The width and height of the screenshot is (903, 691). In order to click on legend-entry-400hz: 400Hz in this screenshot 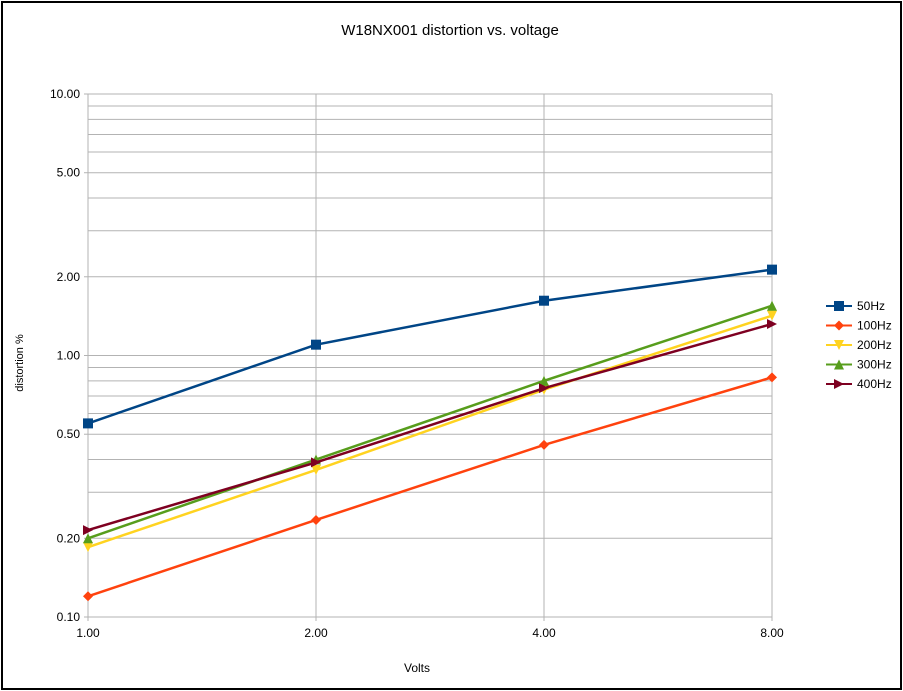, I will do `click(859, 384)`.